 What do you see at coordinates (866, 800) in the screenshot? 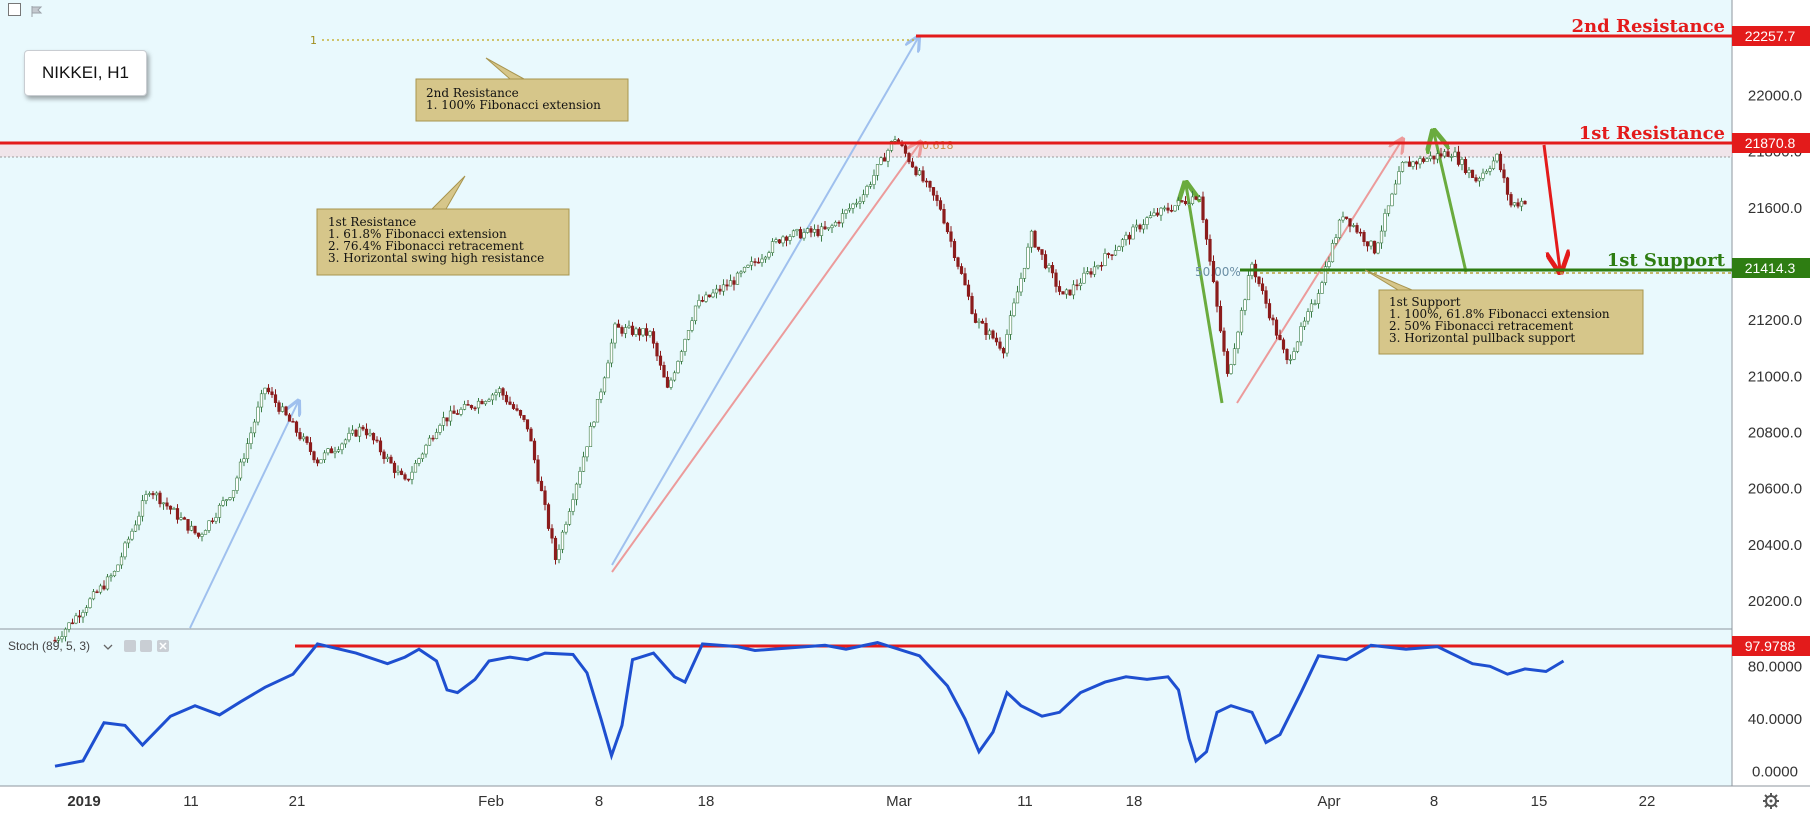
I see `time-axis-panel` at bounding box center [866, 800].